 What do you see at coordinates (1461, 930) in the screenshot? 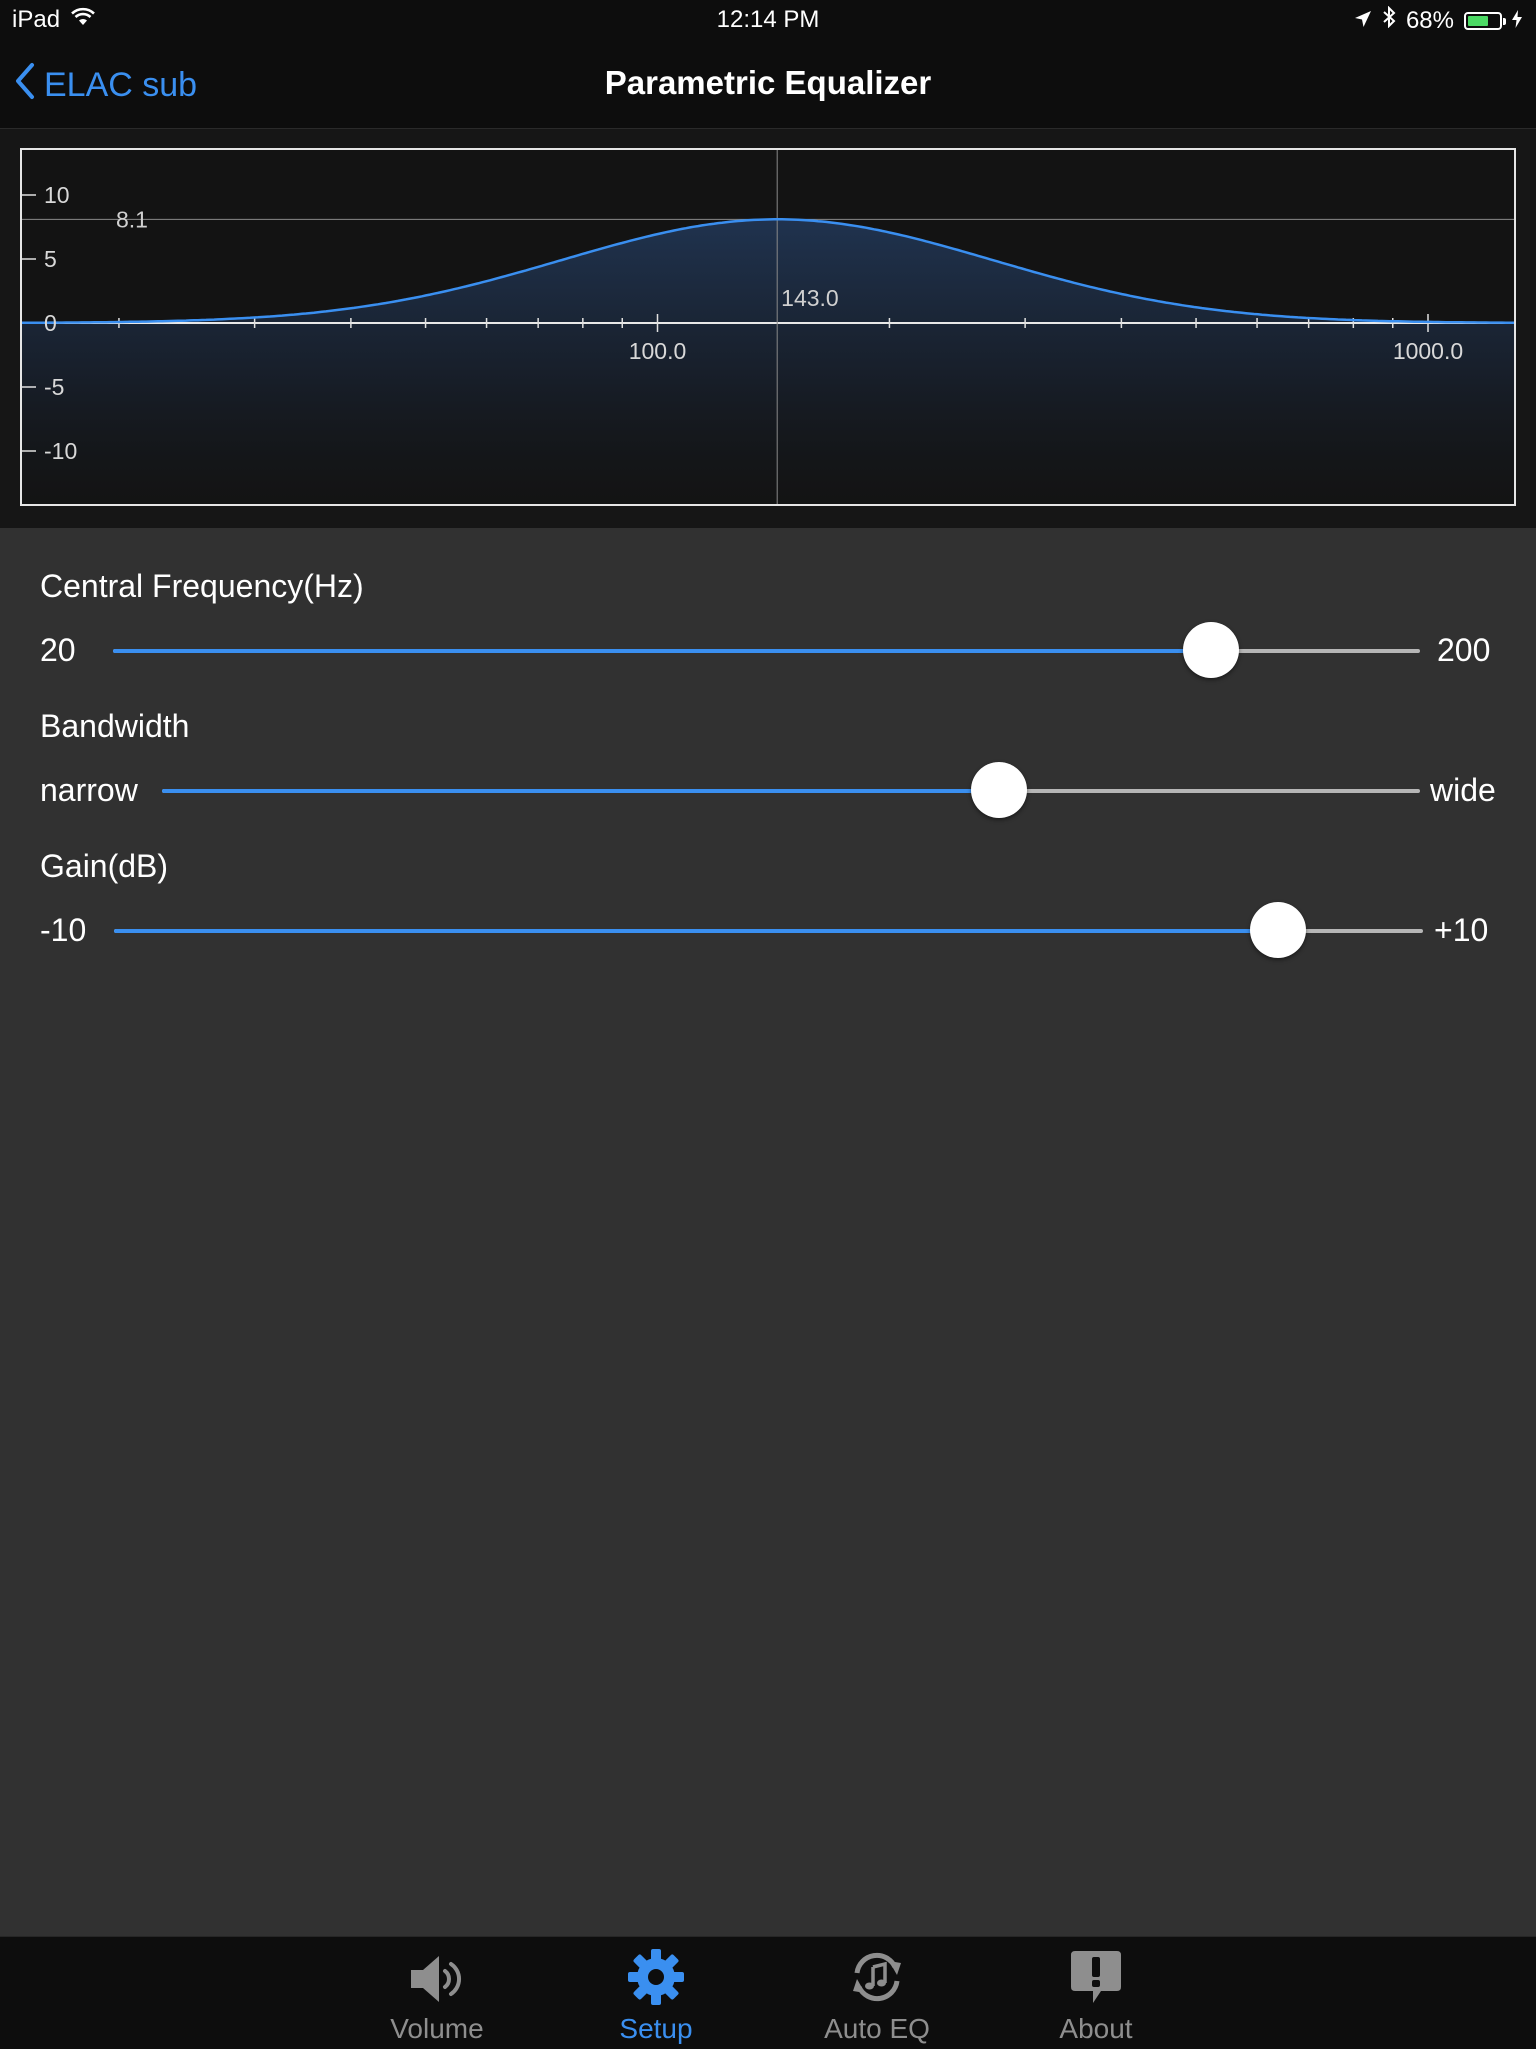
I see `gain-max-label: +10` at bounding box center [1461, 930].